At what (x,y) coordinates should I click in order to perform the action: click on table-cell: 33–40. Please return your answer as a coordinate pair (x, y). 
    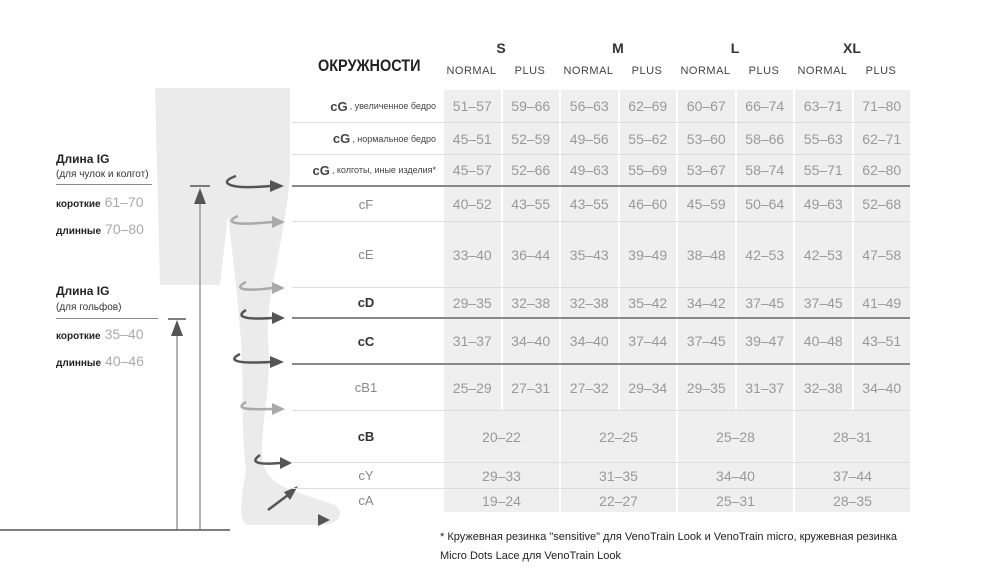
    Looking at the image, I should click on (471, 254).